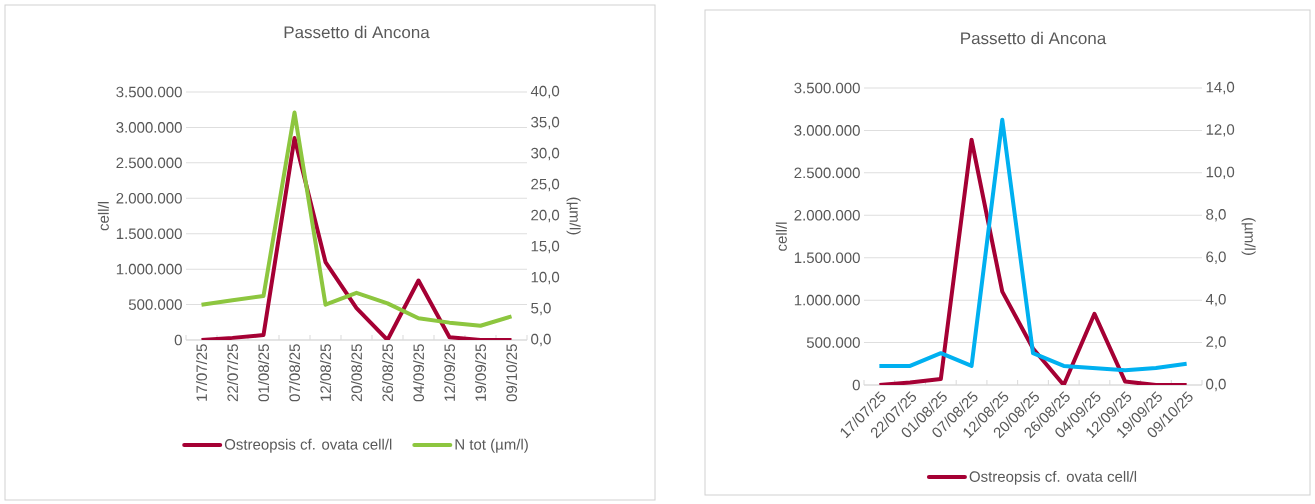  Describe the element at coordinates (326, 372) in the screenshot. I see `x-tick-label: 12/08/25` at that location.